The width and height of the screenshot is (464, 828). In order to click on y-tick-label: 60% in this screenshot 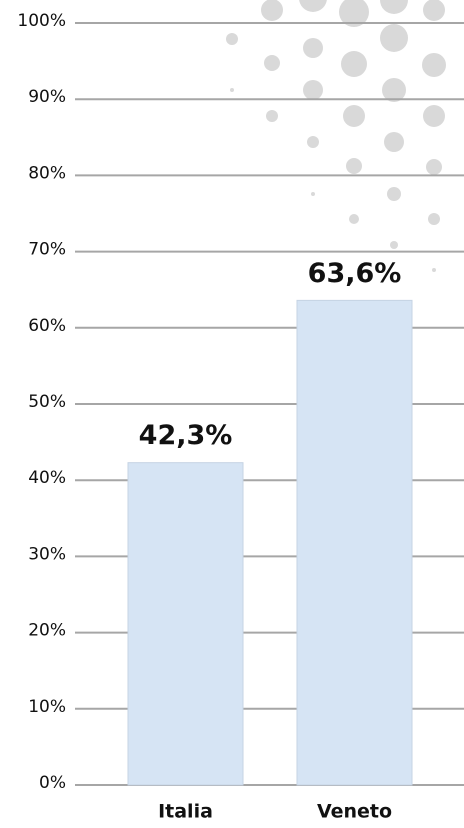, I will do `click(47, 326)`.